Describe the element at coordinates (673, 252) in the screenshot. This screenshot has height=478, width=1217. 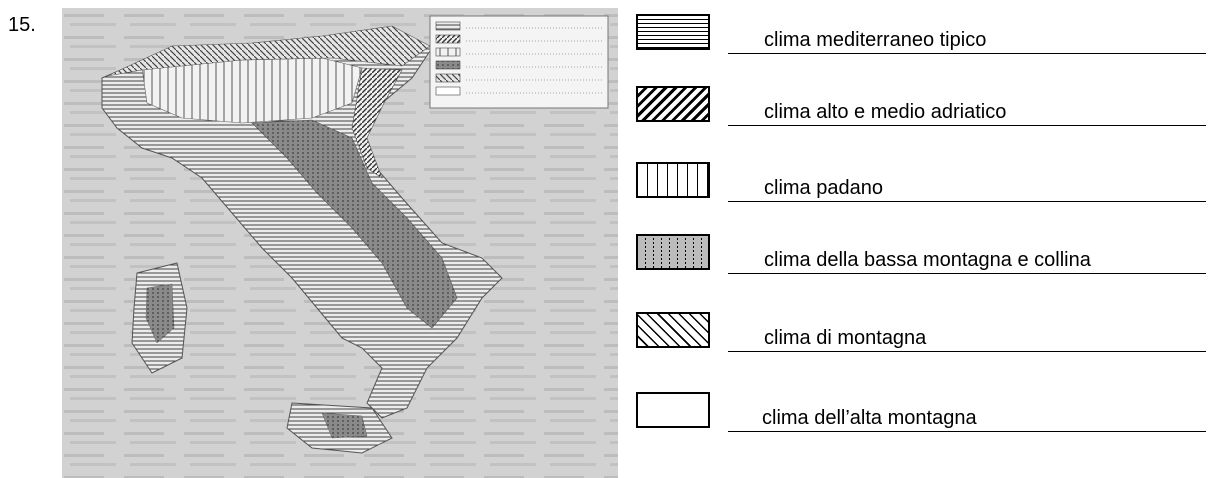
I see `dotted-vertical-lines-swatch` at that location.